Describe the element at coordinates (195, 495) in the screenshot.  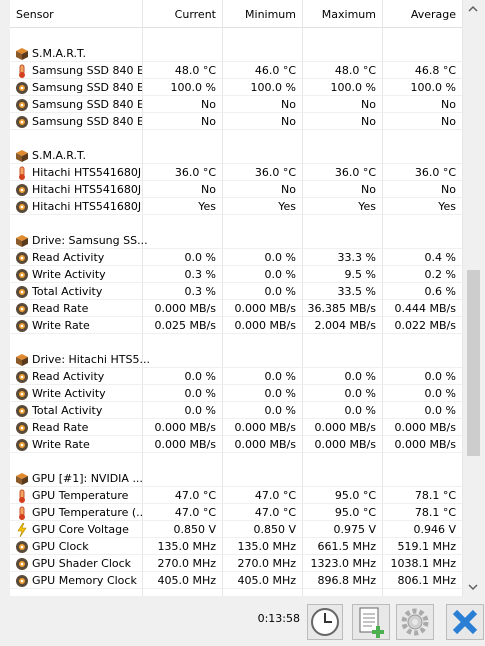
I see `sensor-value: 47.0 °C` at that location.